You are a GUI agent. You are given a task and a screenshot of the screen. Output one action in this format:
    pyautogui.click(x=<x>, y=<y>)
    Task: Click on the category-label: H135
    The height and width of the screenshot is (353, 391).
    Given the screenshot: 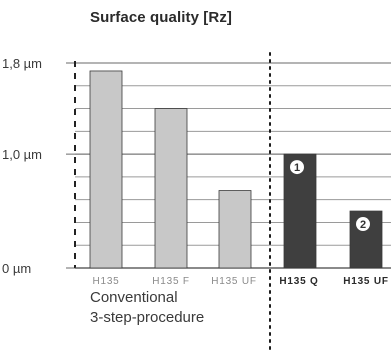 What is the action you would take?
    pyautogui.click(x=105, y=281)
    